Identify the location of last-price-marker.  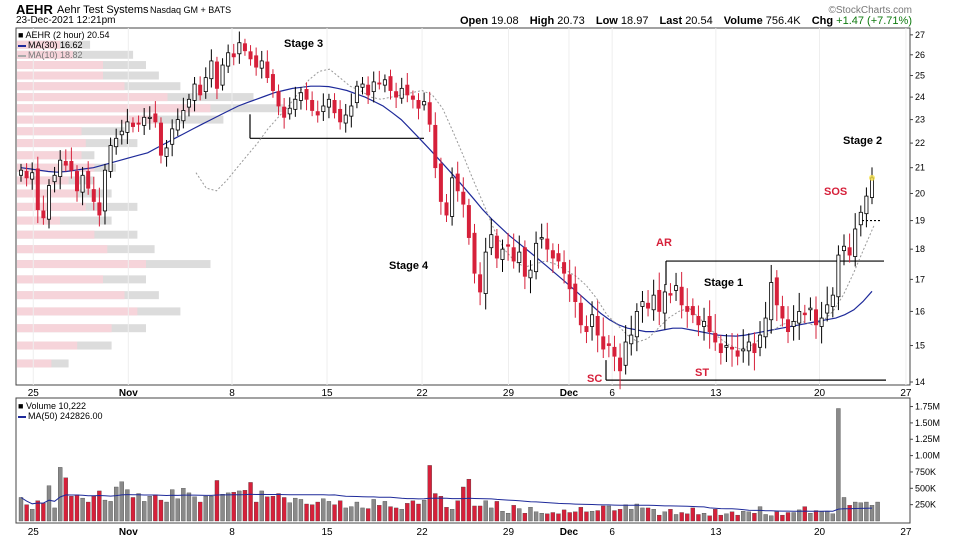
(872, 177).